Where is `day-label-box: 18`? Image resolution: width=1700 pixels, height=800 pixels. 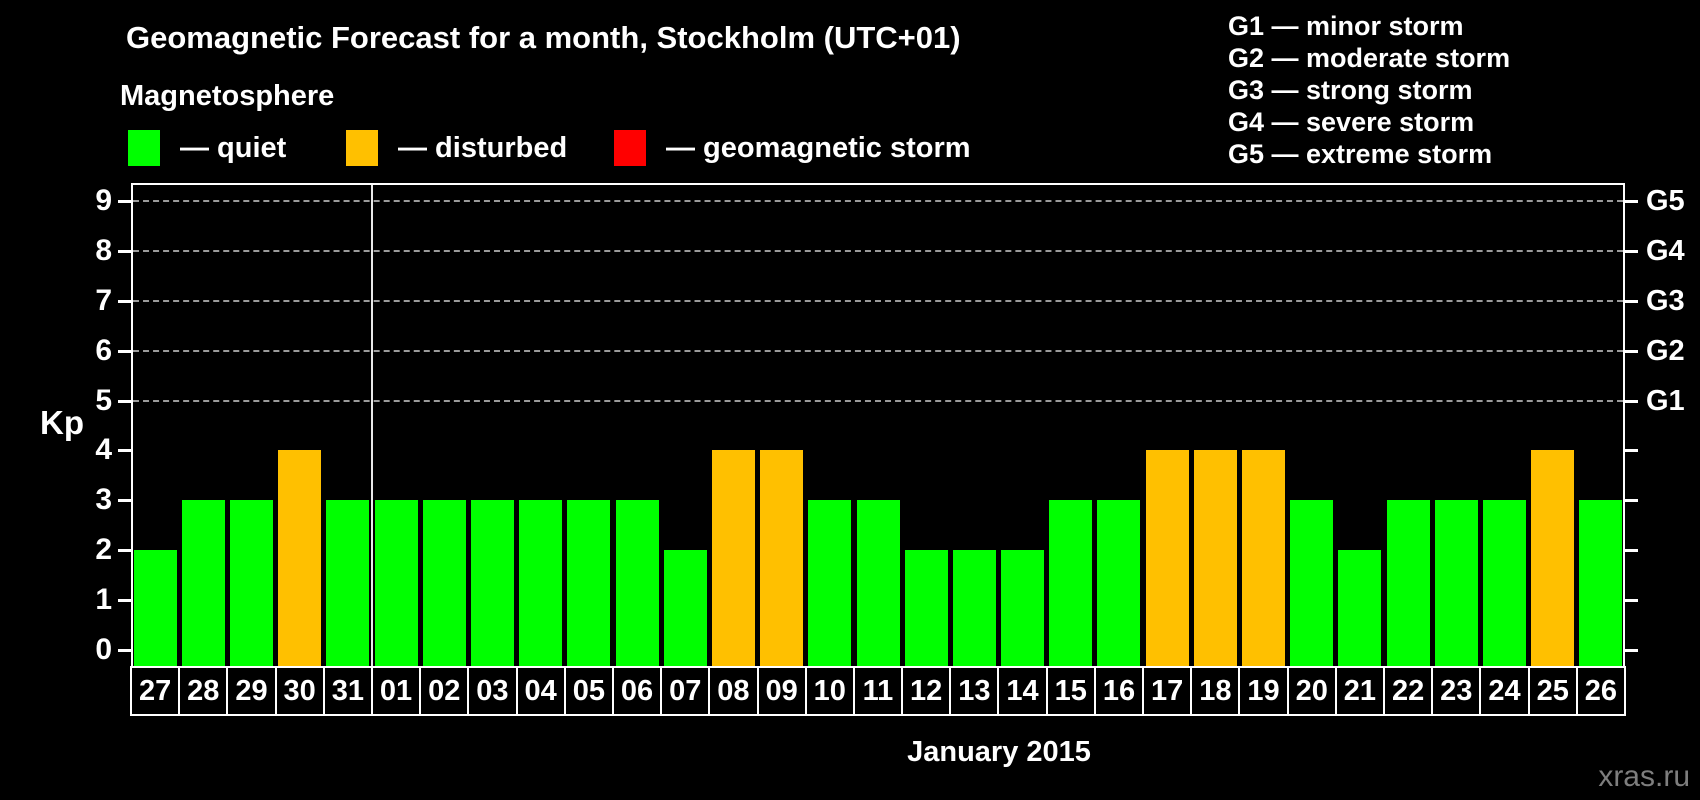
day-label-box: 18 is located at coordinates (1215, 691).